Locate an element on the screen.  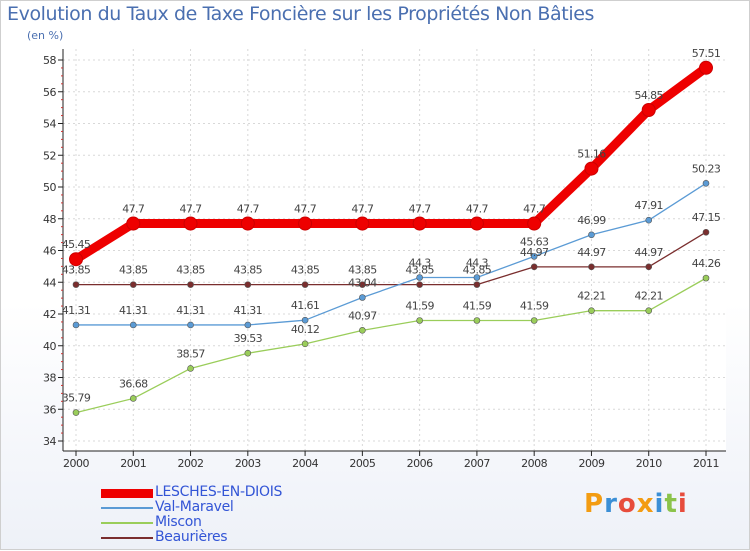
x-tick-label: 2003 is located at coordinates (248, 463).